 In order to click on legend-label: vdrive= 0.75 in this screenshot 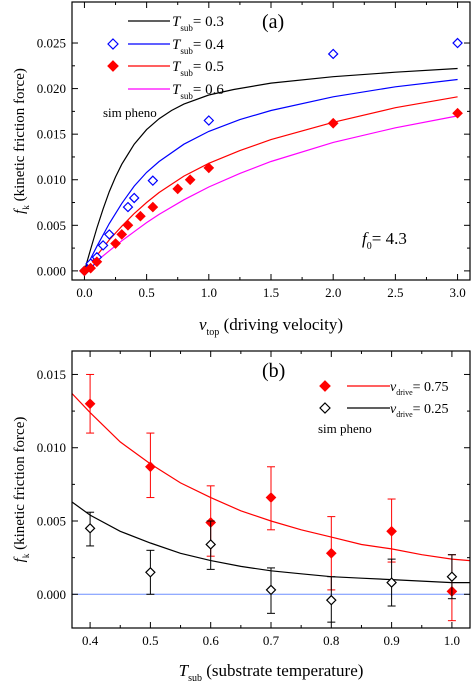, I will do `click(419, 388)`.